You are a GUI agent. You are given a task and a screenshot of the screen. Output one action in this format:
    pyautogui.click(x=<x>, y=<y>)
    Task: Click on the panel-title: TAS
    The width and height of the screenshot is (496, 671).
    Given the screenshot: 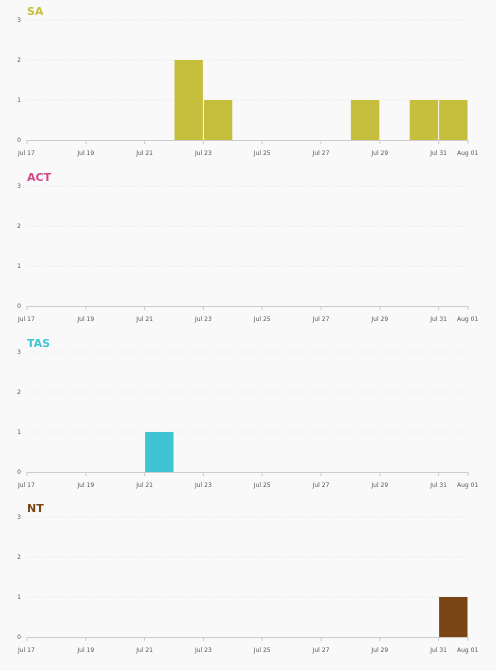 What is the action you would take?
    pyautogui.click(x=39, y=343)
    